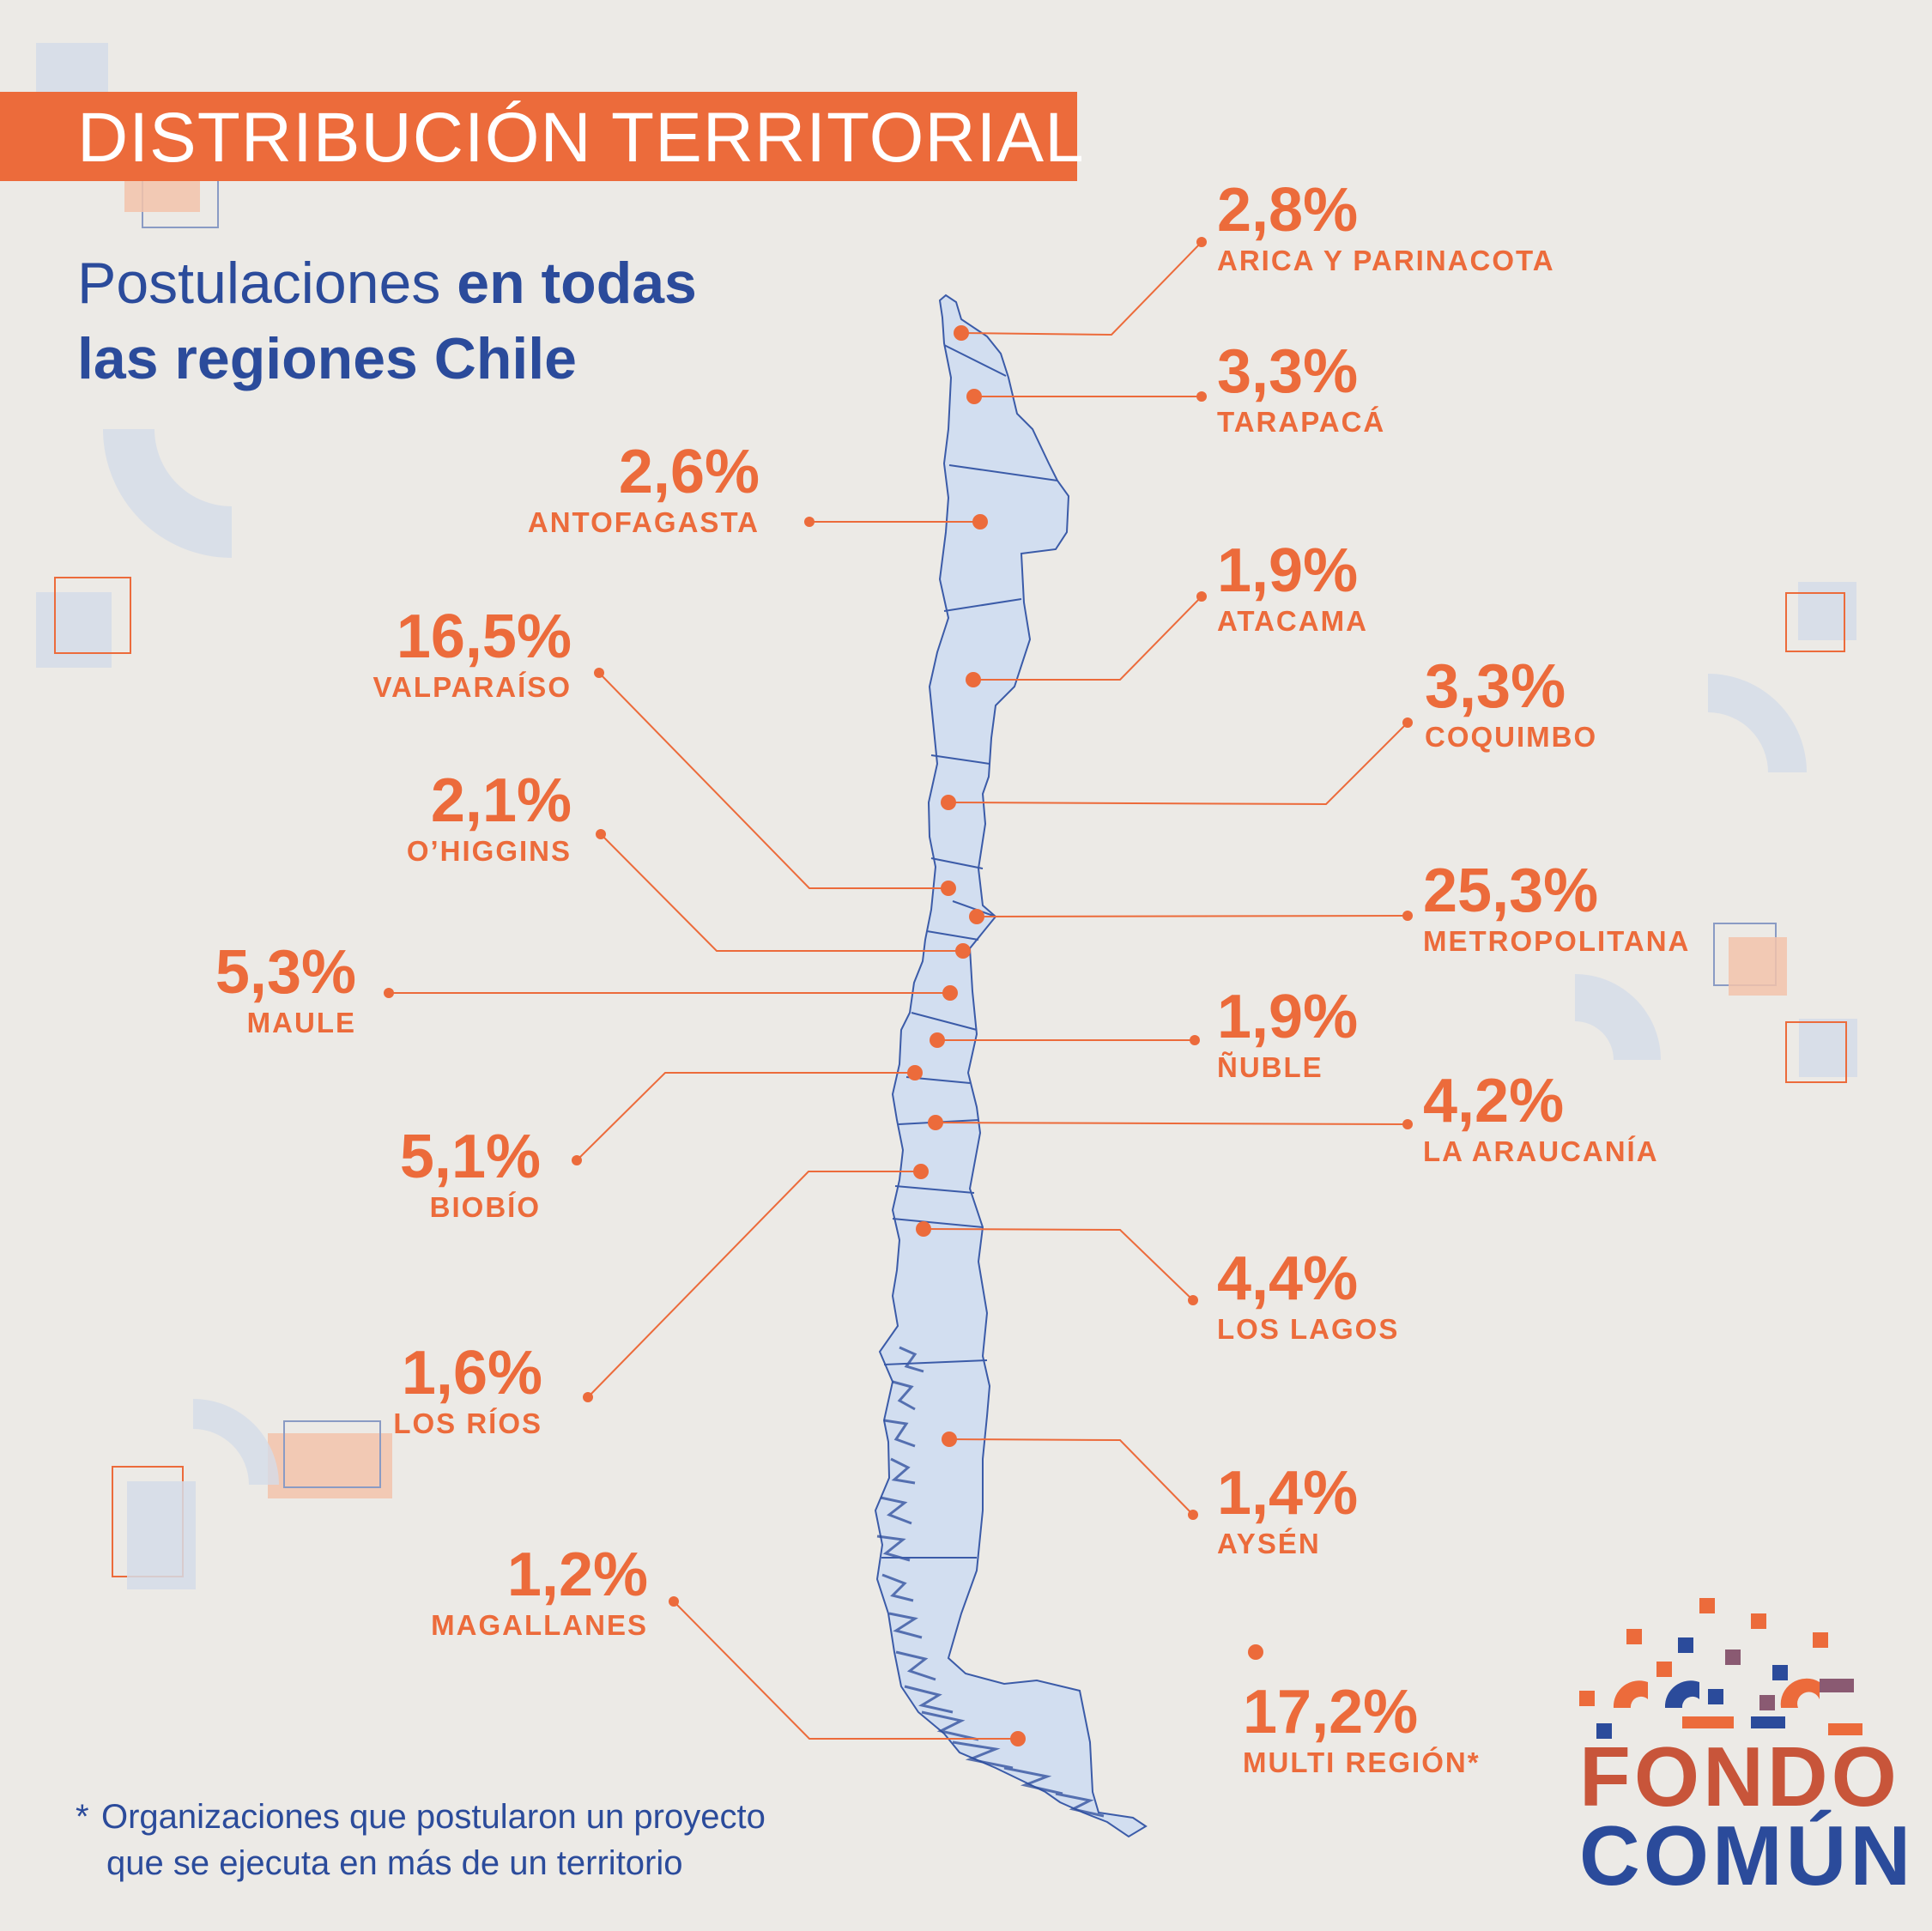 This screenshot has width=1932, height=1931. I want to click on dot-maule, so click(950, 993).